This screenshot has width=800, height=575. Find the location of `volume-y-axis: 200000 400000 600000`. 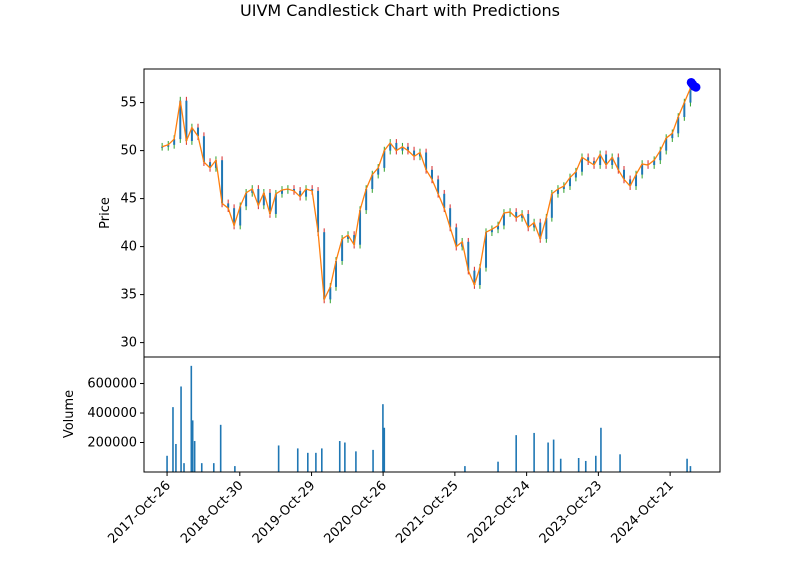

volume-y-axis: 200000 400000 600000 is located at coordinates (115, 414).